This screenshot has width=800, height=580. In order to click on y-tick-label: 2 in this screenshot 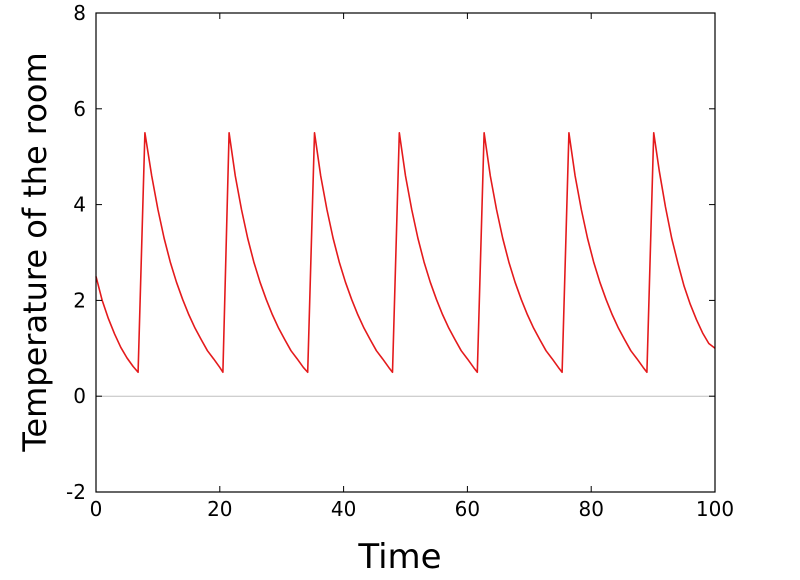, I will do `click(79, 300)`.